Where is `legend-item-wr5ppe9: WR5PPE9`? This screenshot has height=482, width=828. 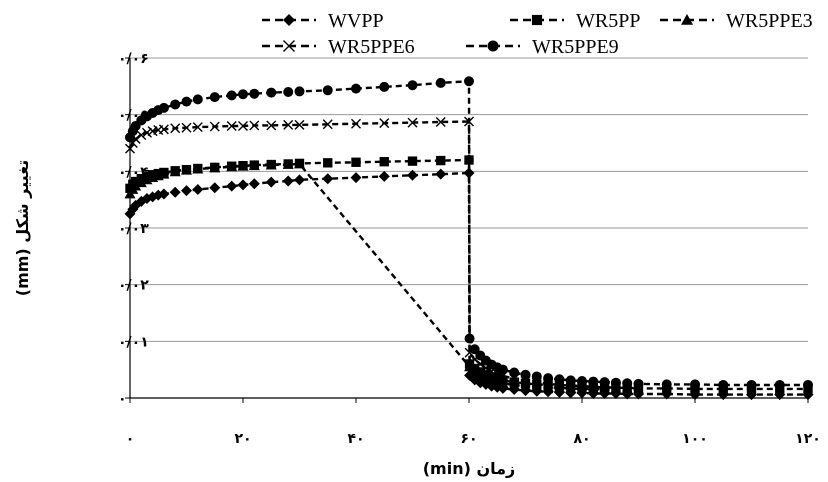
legend-item-wr5ppe9: WR5PPE9 is located at coordinates (542, 47).